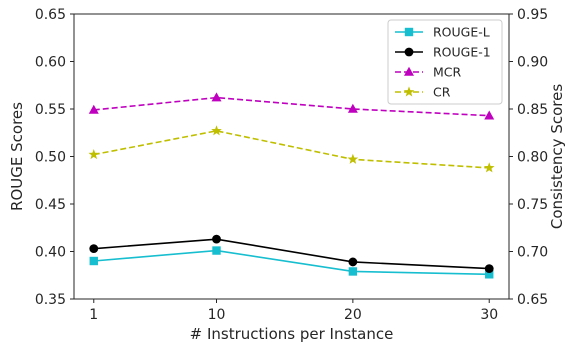 This screenshot has width=572, height=342. What do you see at coordinates (50, 63) in the screenshot?
I see `y-left-tick-label: 0.60` at bounding box center [50, 63].